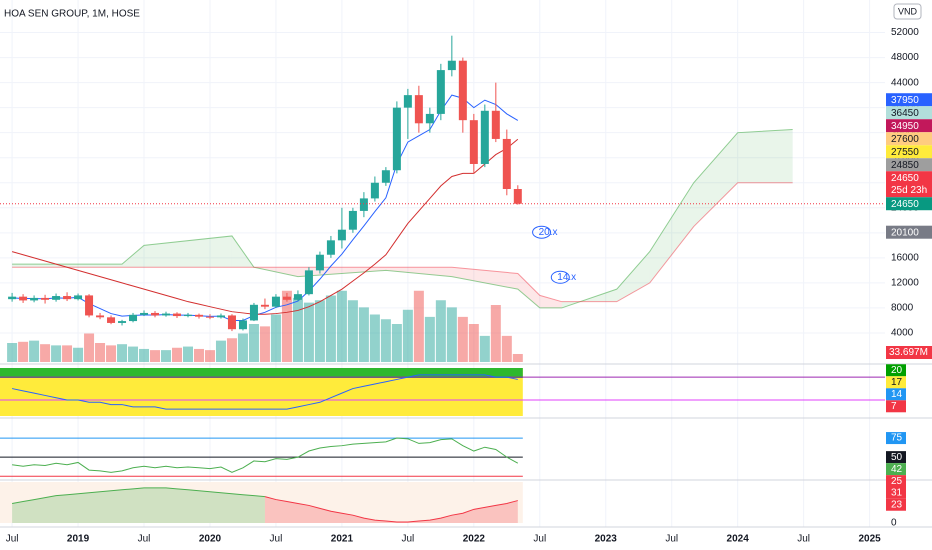  I want to click on annotation-circle, so click(542, 232).